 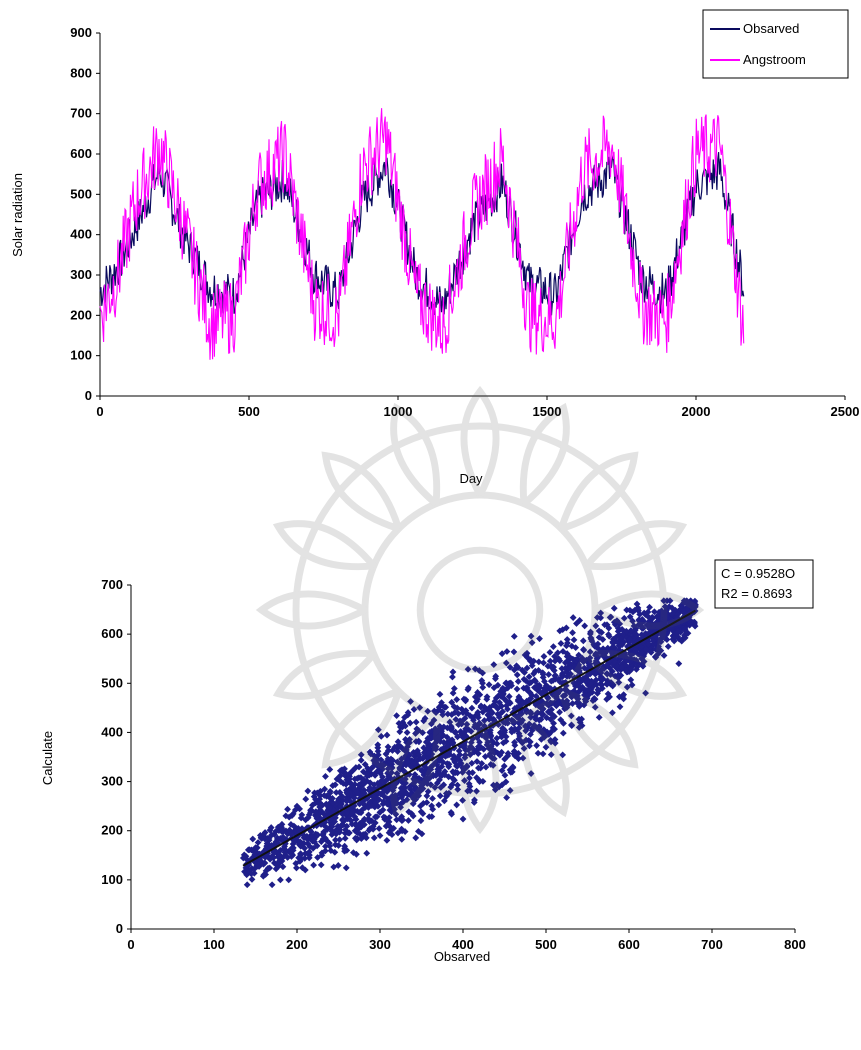 What do you see at coordinates (756, 593) in the screenshot?
I see `annotation-line: R2 = 0.8693` at bounding box center [756, 593].